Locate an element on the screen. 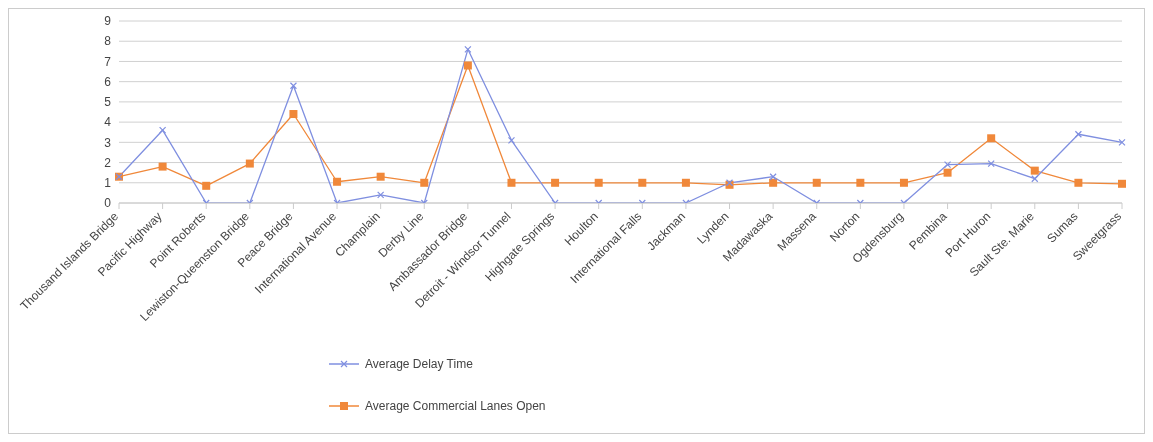 This screenshot has height=442, width=1153. y-tick-label: 8 is located at coordinates (108, 41).